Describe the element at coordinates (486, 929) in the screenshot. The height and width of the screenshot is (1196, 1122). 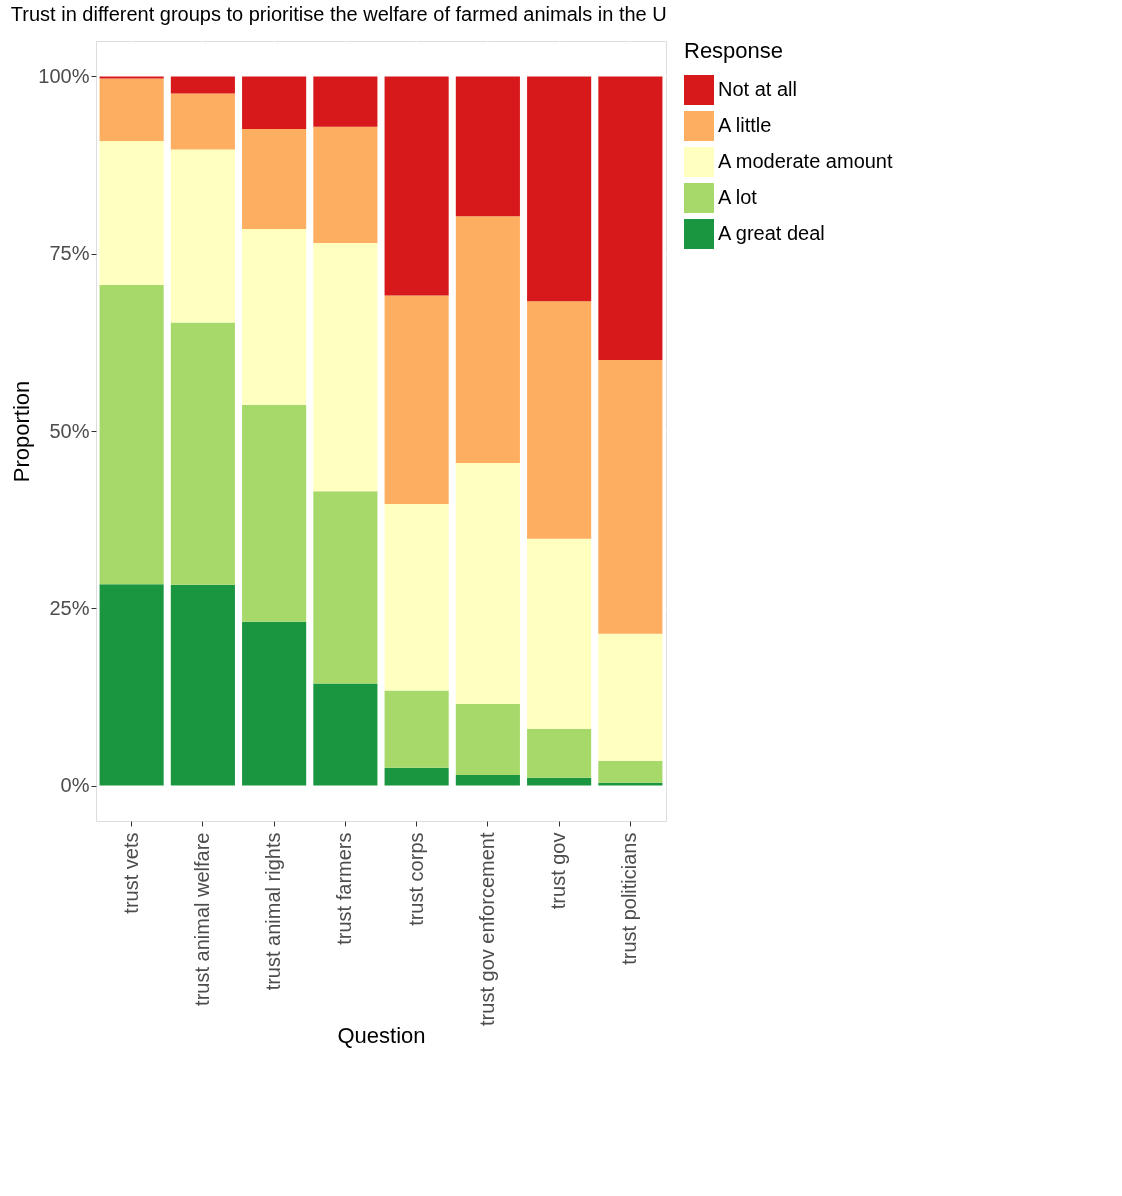
I see `x-tick-label: trust gov enforcement` at that location.